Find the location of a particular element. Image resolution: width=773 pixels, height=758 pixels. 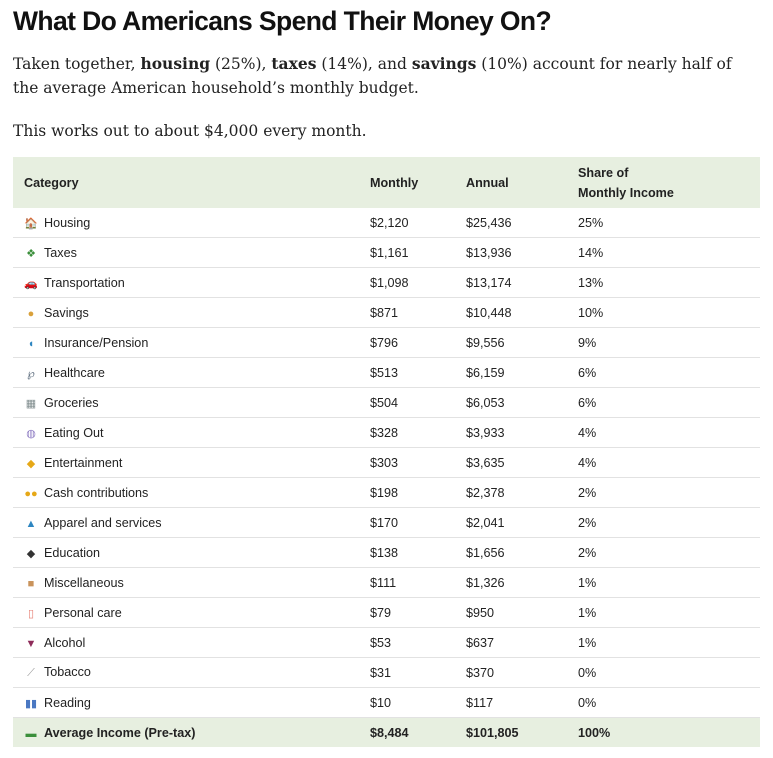

intro-housing: housing is located at coordinates (175, 63).